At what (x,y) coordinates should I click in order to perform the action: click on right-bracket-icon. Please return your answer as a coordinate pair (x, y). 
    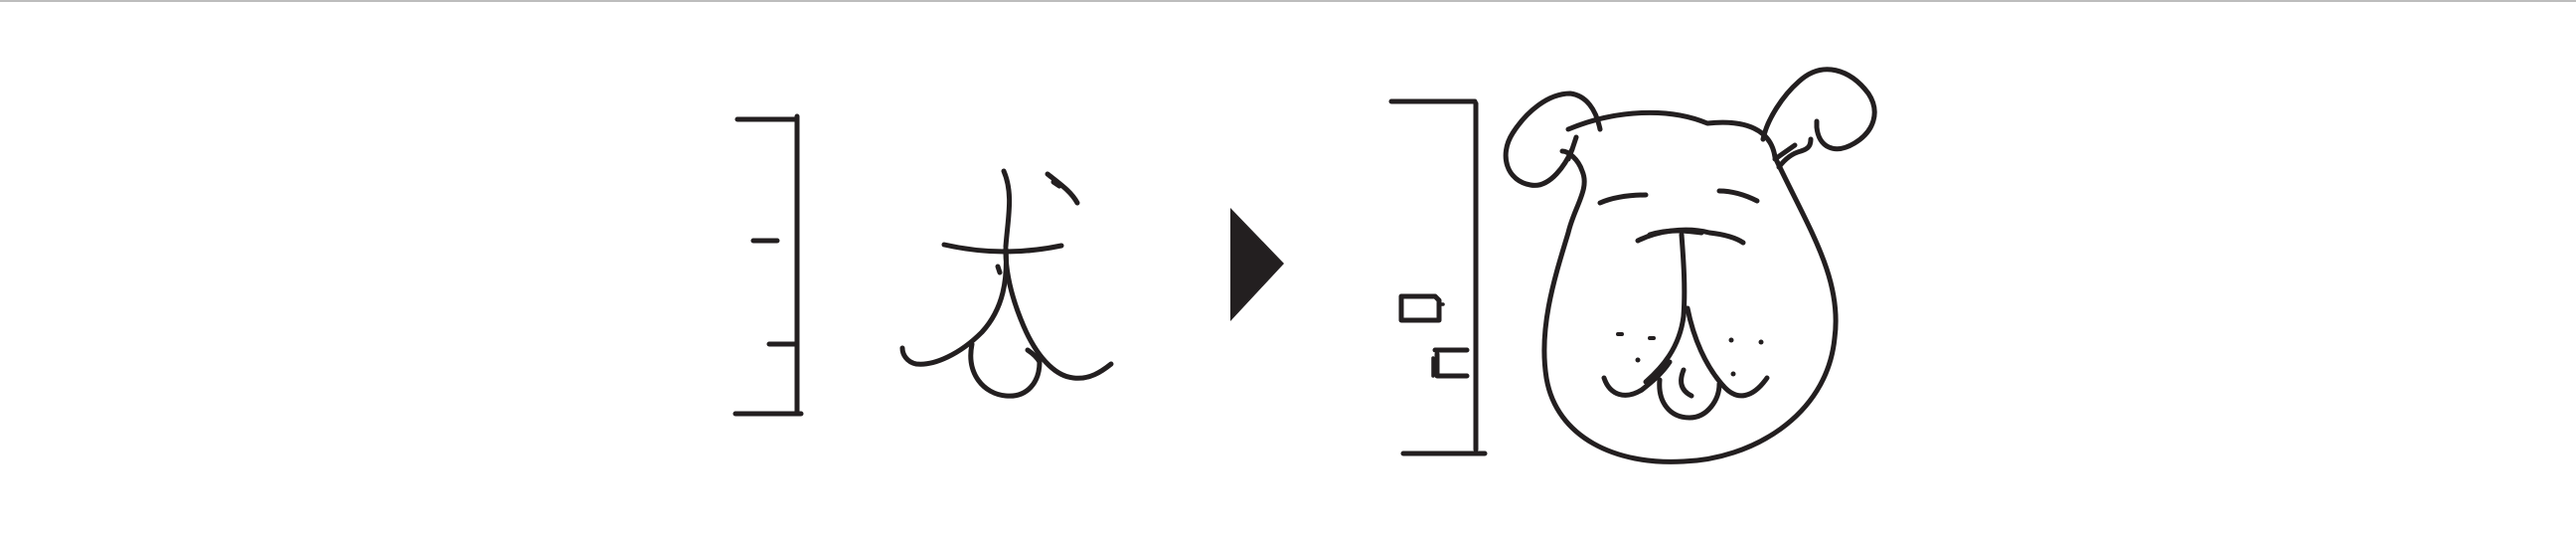
    Looking at the image, I should click on (1438, 277).